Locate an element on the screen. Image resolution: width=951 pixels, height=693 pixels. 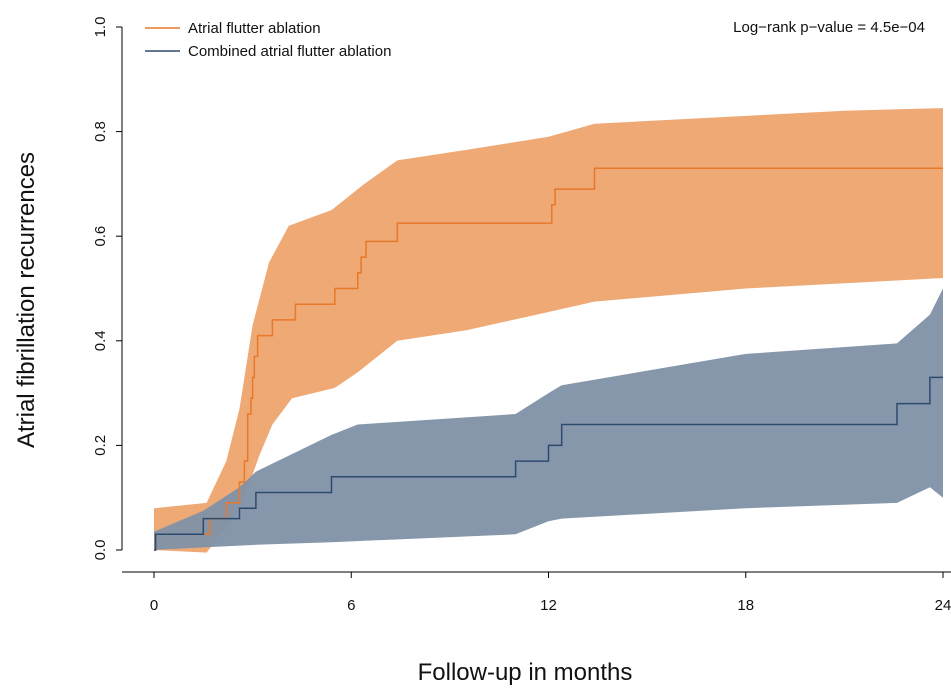
y-tick-label: 1.0 is located at coordinates (100, 27).